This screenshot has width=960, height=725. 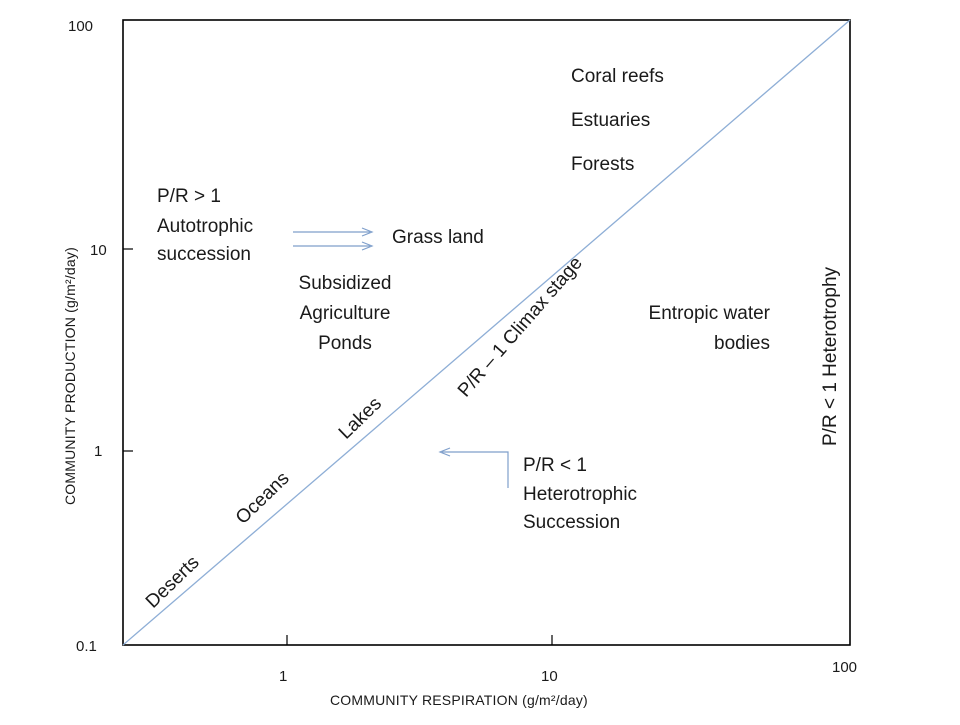 What do you see at coordinates (475, 469) in the screenshot?
I see `heterotrophic-arrow` at bounding box center [475, 469].